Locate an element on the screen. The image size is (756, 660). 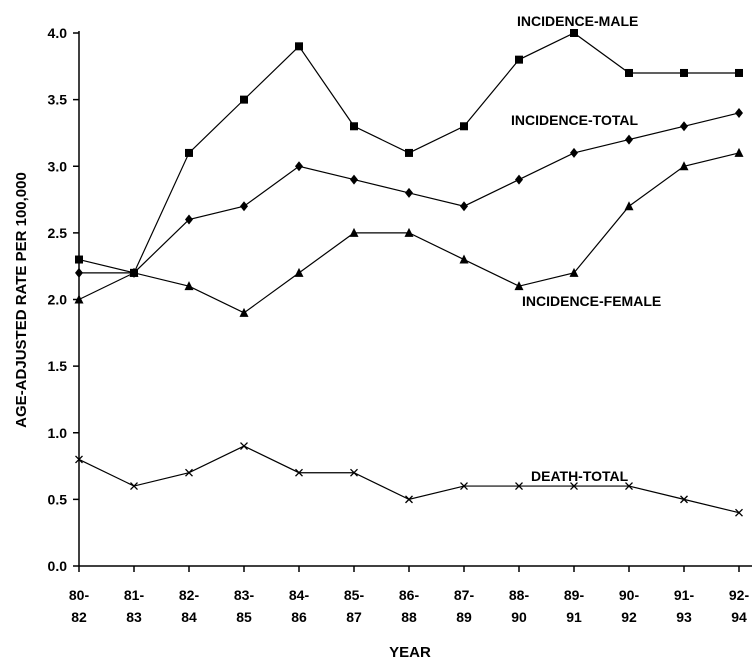
y-tick-label: 1.5 is located at coordinates (58, 366).